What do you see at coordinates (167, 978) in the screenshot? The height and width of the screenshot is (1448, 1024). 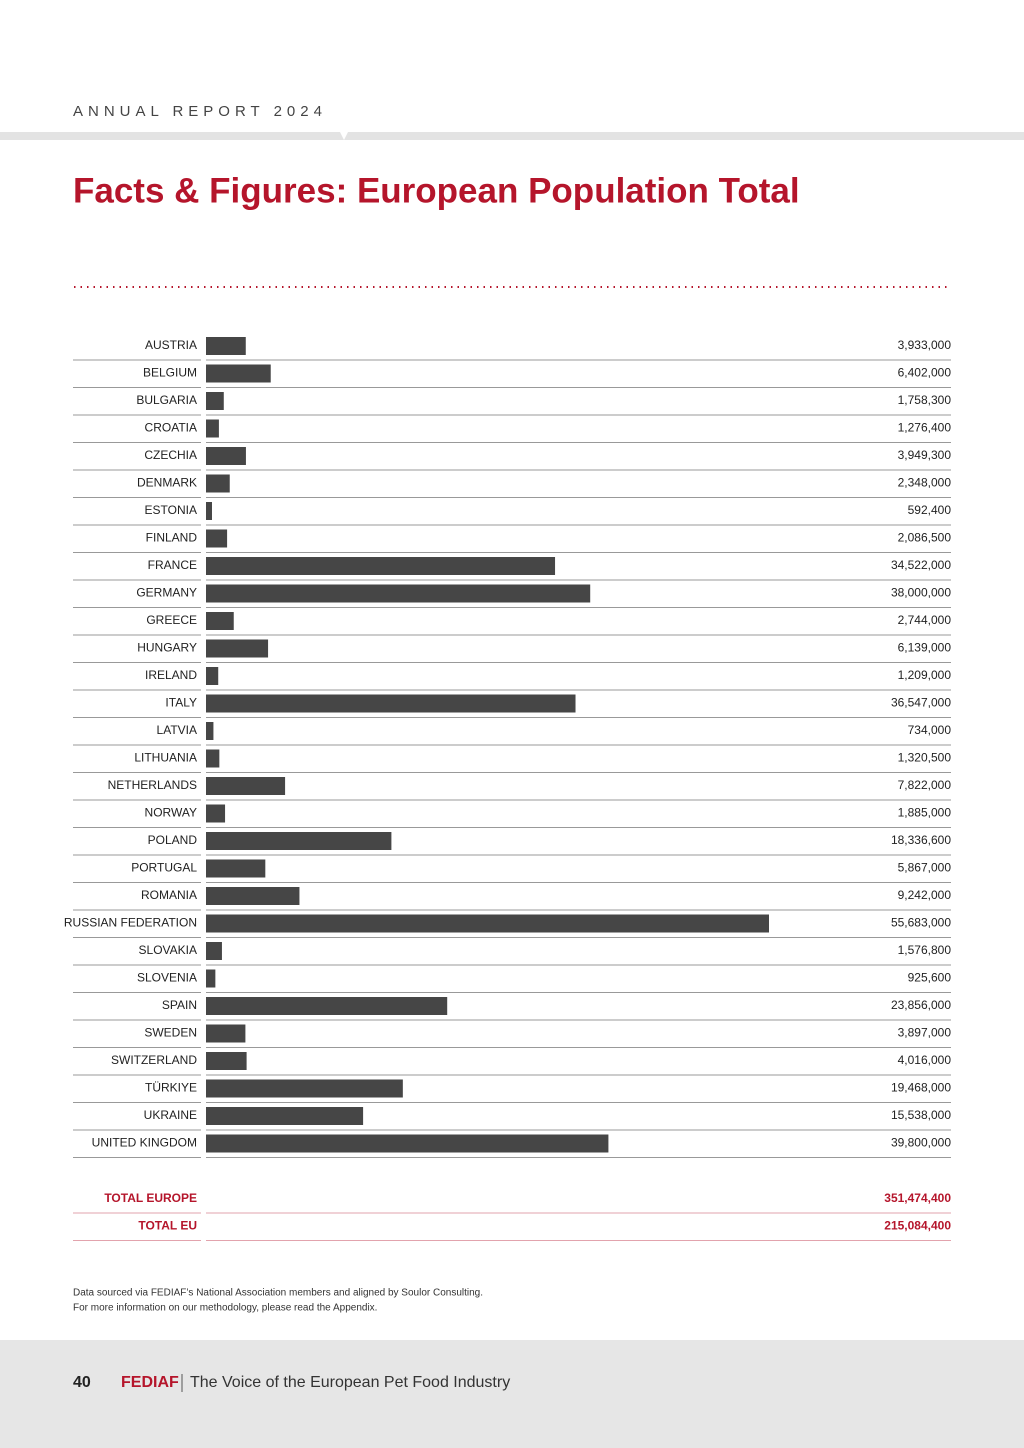 I see `row-label: SLOVENIA` at bounding box center [167, 978].